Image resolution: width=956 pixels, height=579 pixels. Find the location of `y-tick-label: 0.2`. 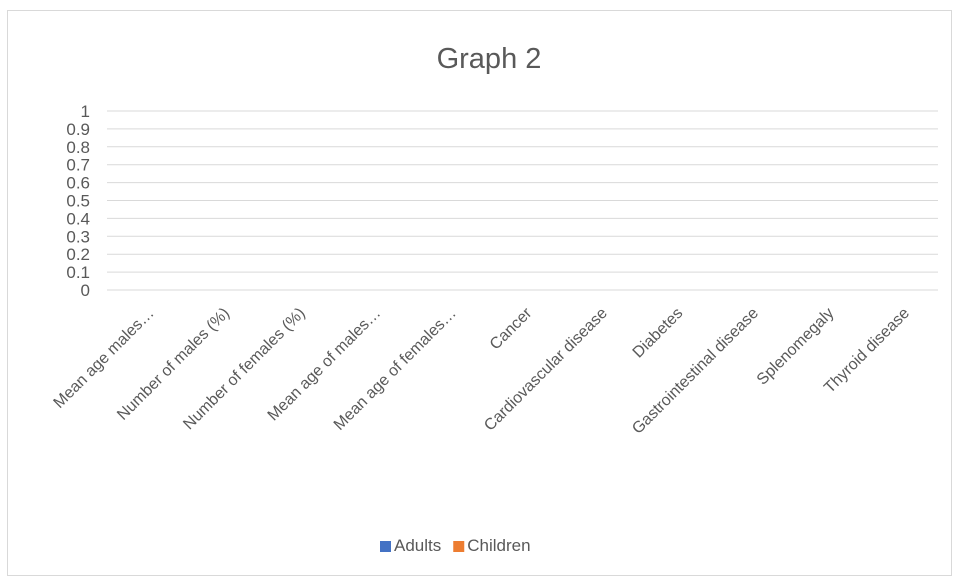

y-tick-label: 0.2 is located at coordinates (78, 254).